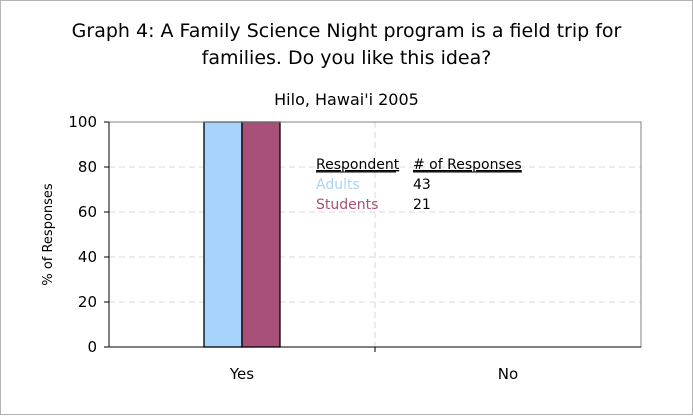  What do you see at coordinates (48, 234) in the screenshot?
I see `y-axis-label: % of Responses` at bounding box center [48, 234].